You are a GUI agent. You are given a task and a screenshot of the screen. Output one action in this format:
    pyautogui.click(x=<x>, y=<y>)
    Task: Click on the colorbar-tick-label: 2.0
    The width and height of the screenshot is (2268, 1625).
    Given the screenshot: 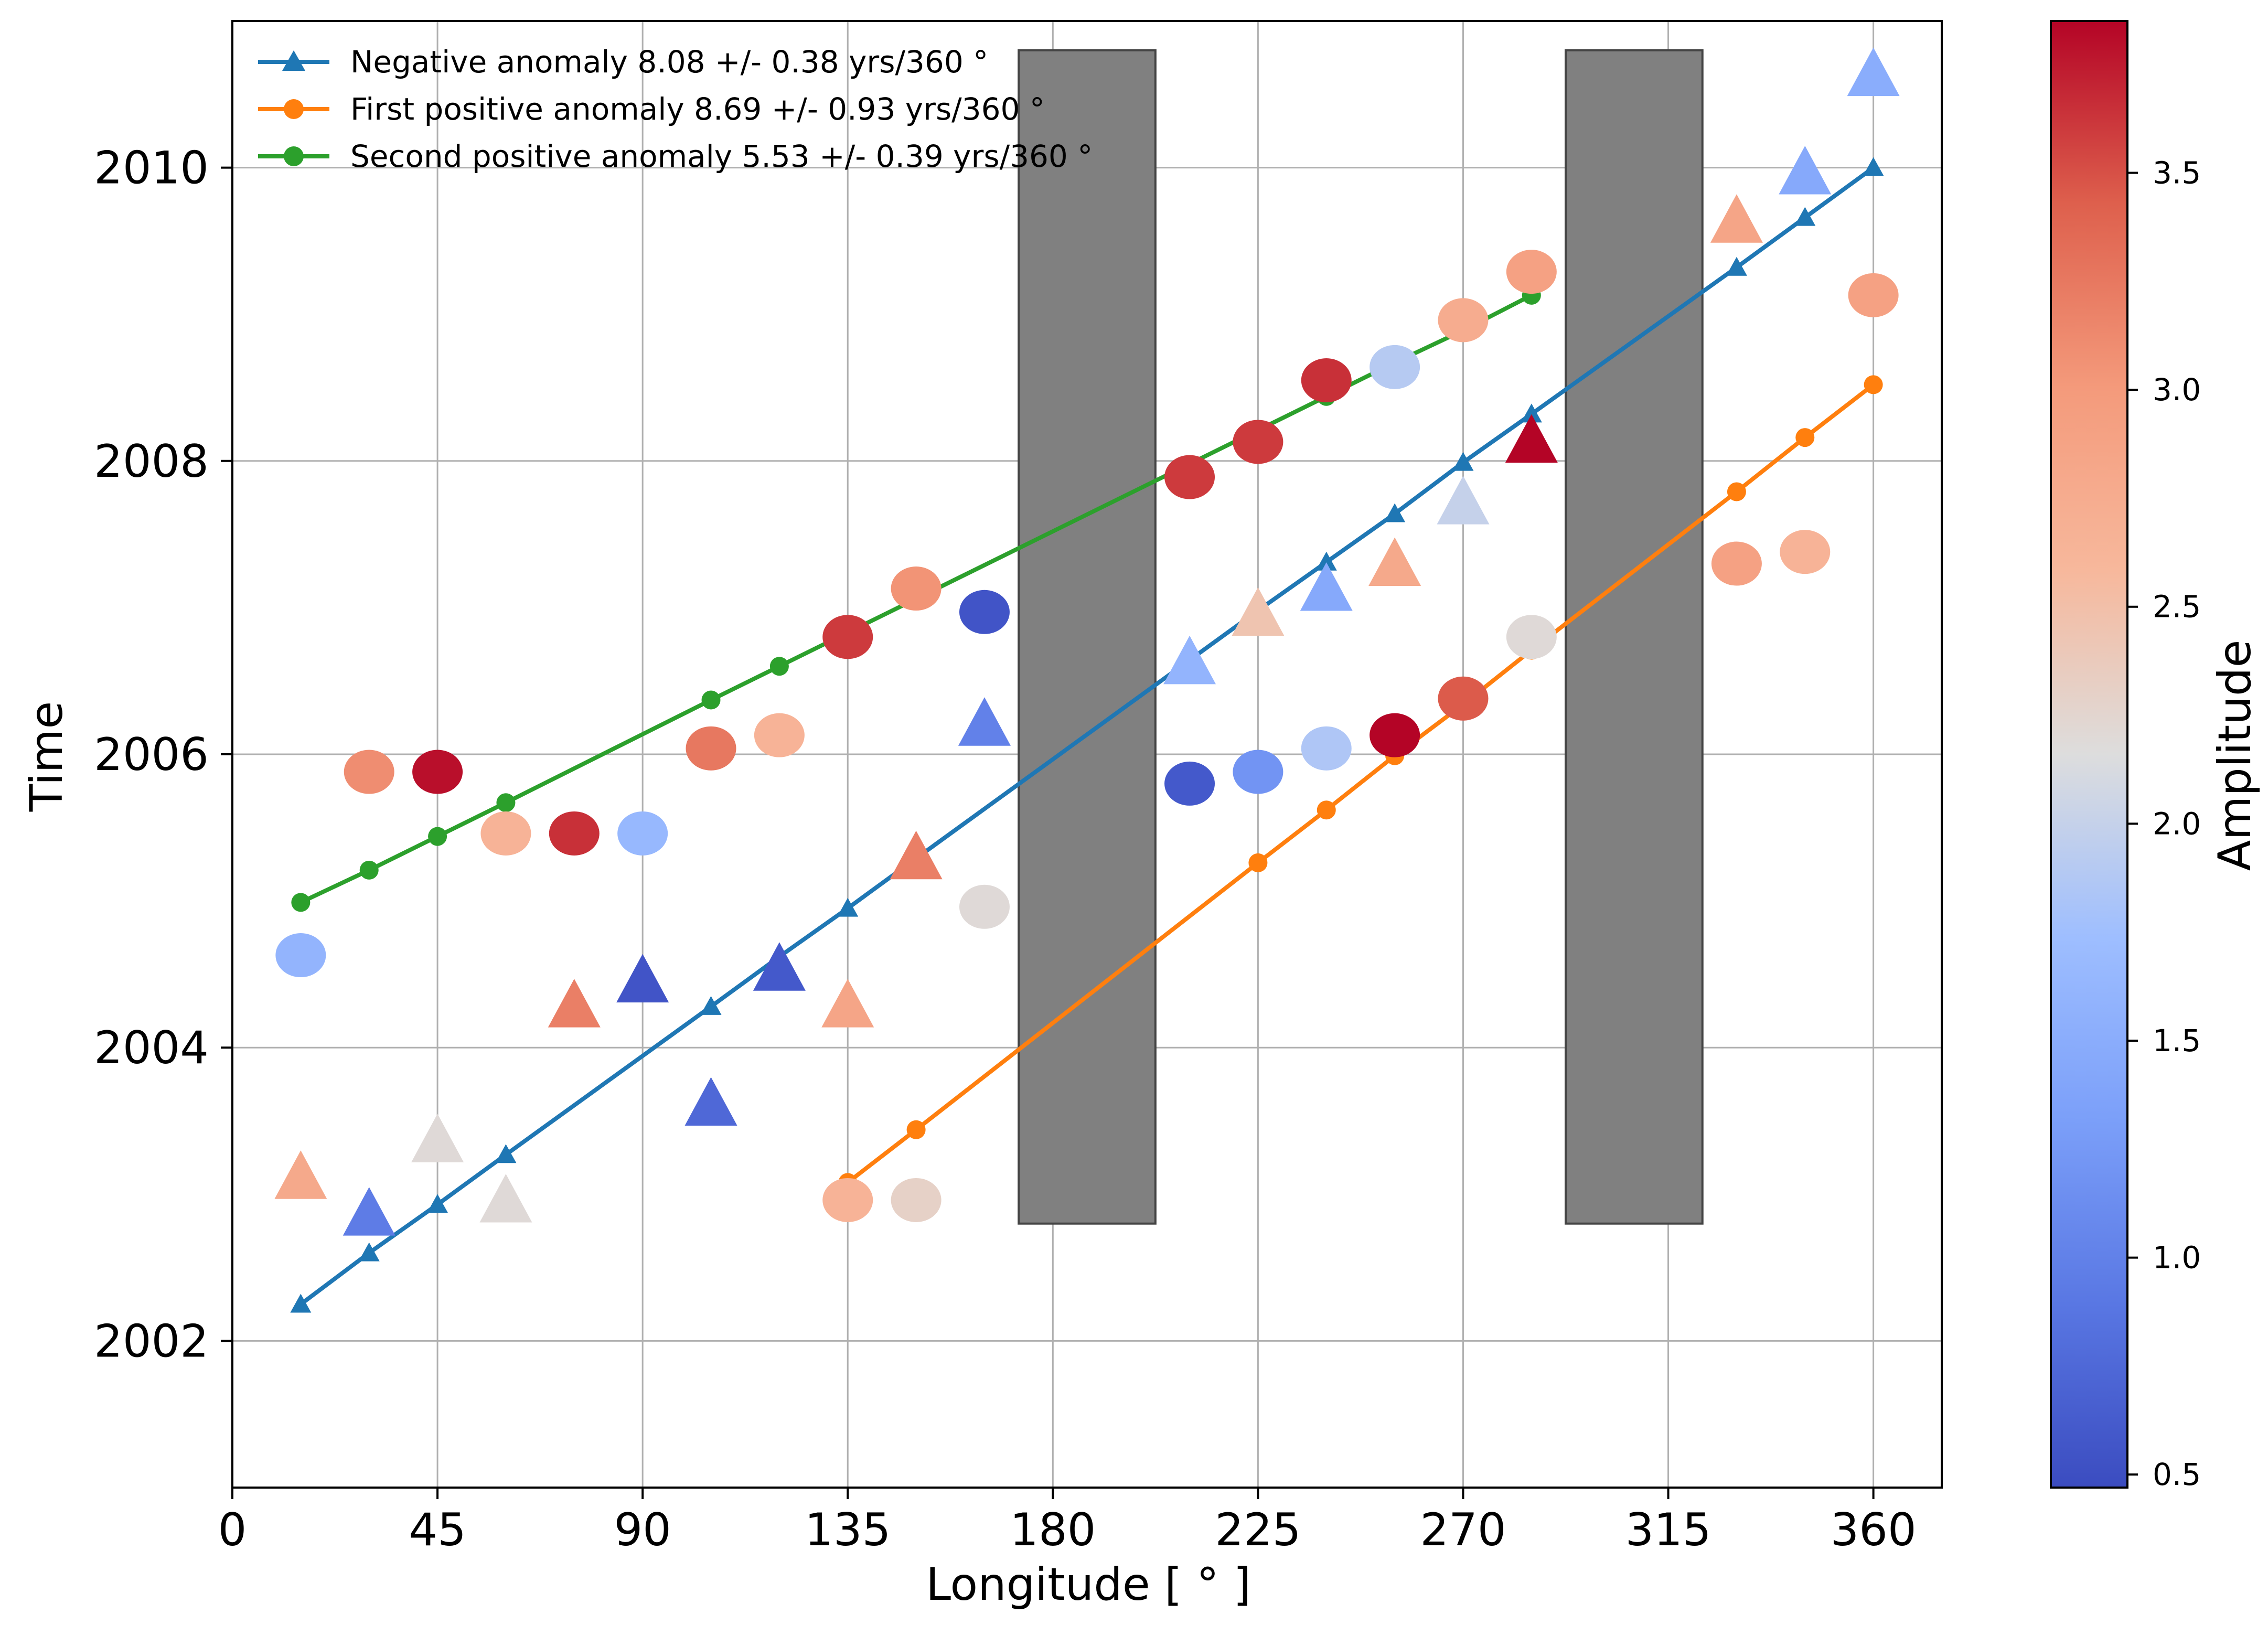 What is the action you would take?
    pyautogui.click(x=2177, y=823)
    